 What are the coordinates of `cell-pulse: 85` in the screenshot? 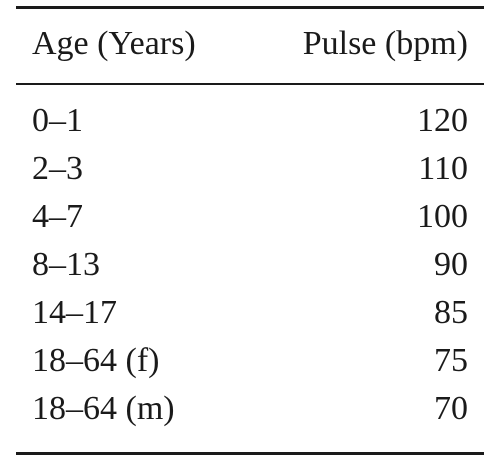 It's located at (451, 312).